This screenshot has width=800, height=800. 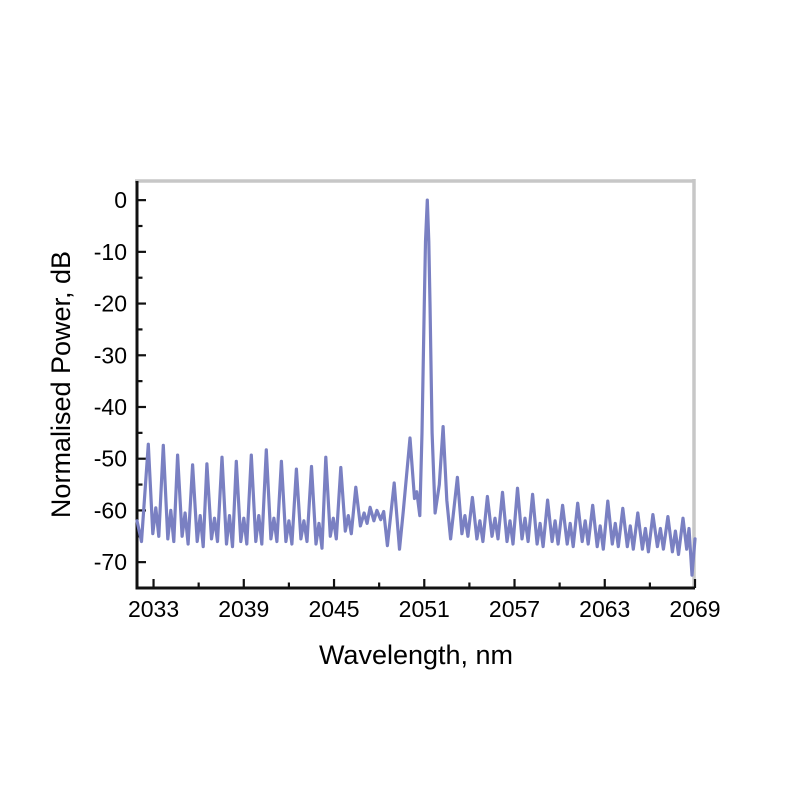 I want to click on y-tick-label: -50, so click(x=110, y=459).